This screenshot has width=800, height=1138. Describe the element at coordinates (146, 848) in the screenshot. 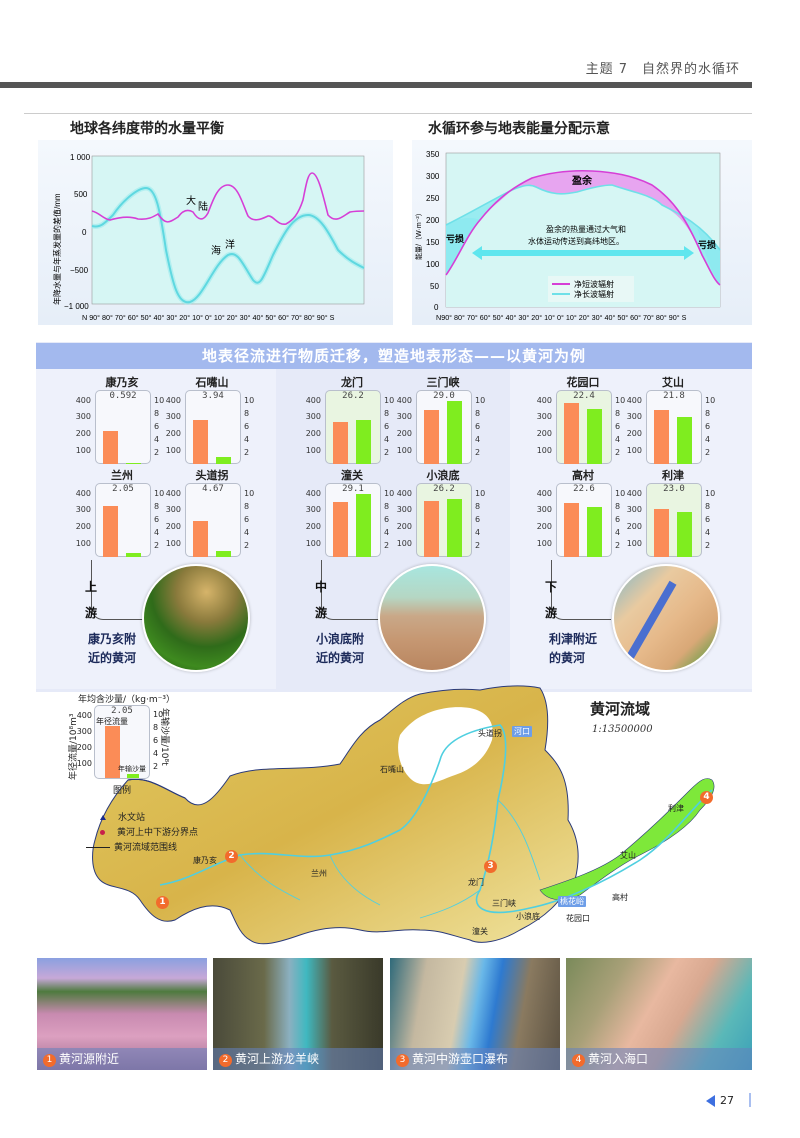

I see `legend-label: 黄河流域范围线` at that location.